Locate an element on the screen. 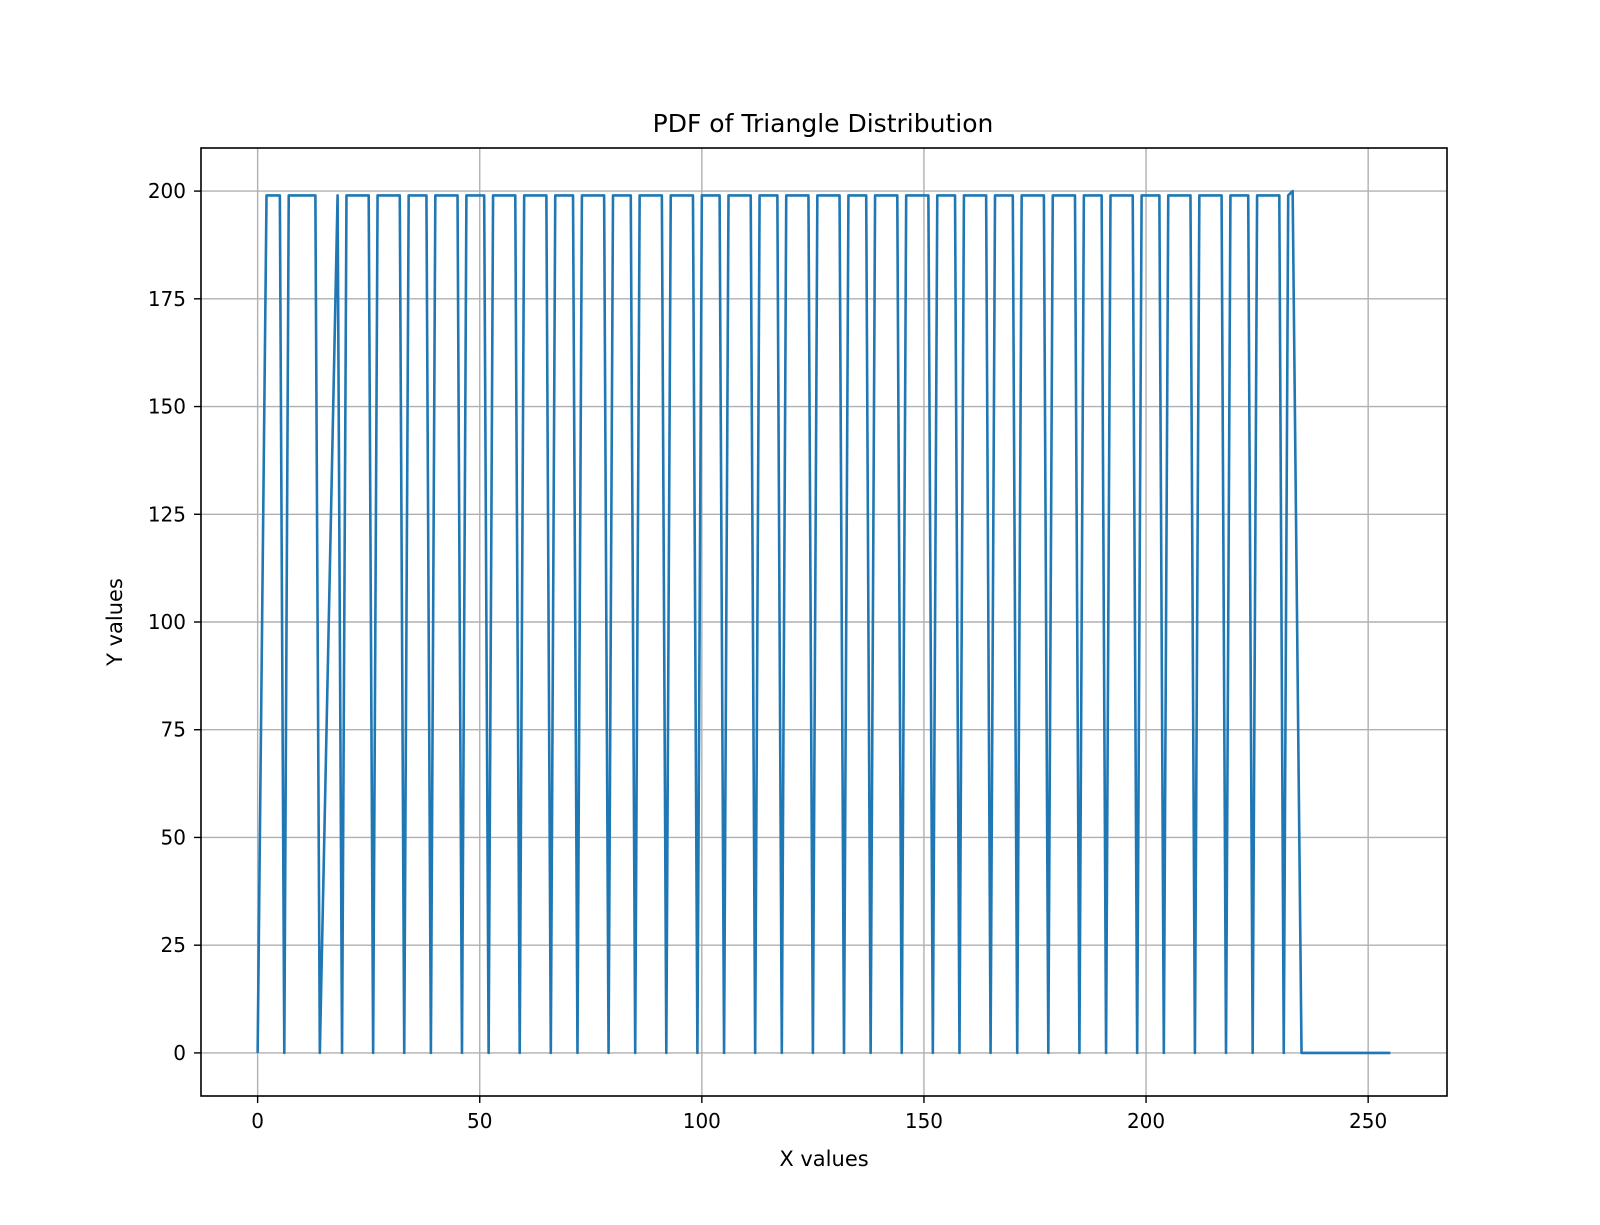 The image size is (1600, 1225). chart-title: PDF of Triangle Distribution is located at coordinates (823, 123).